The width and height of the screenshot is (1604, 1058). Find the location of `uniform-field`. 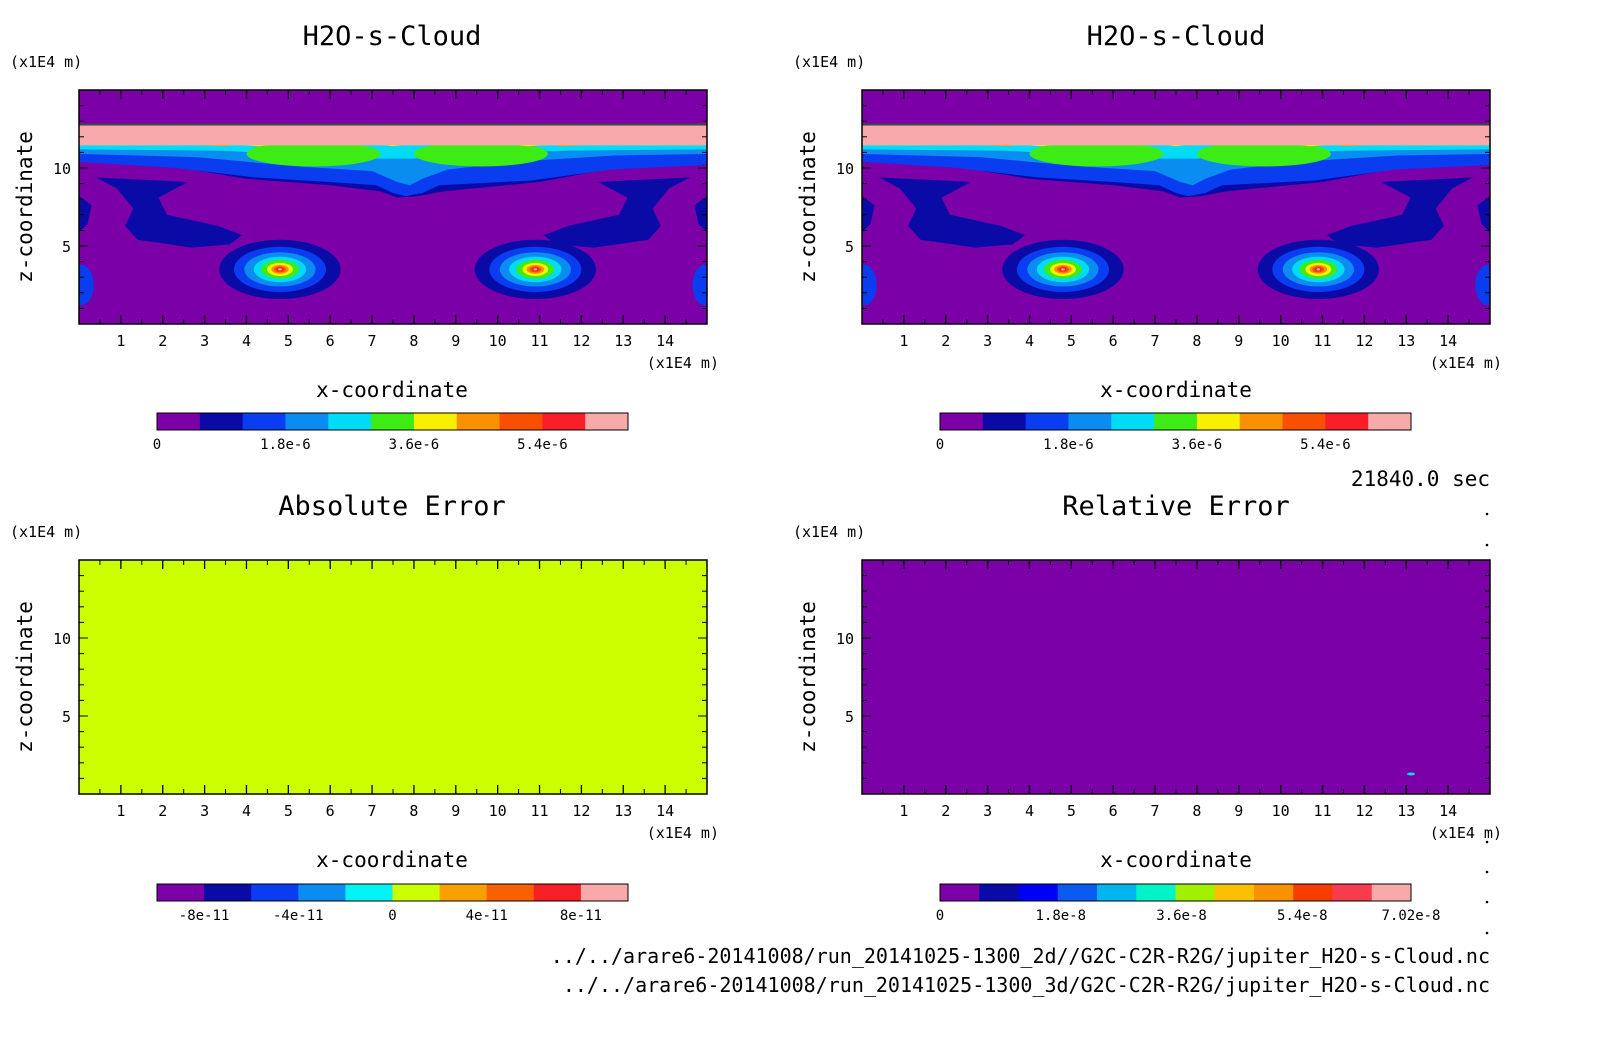

uniform-field is located at coordinates (1176, 677).